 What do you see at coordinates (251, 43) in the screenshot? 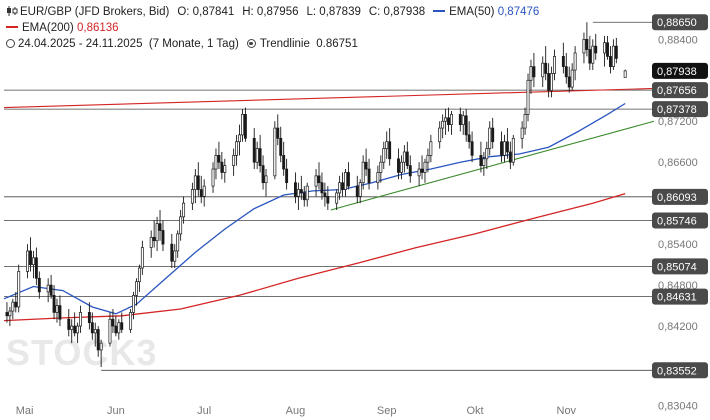
I see `trendline-icon` at bounding box center [251, 43].